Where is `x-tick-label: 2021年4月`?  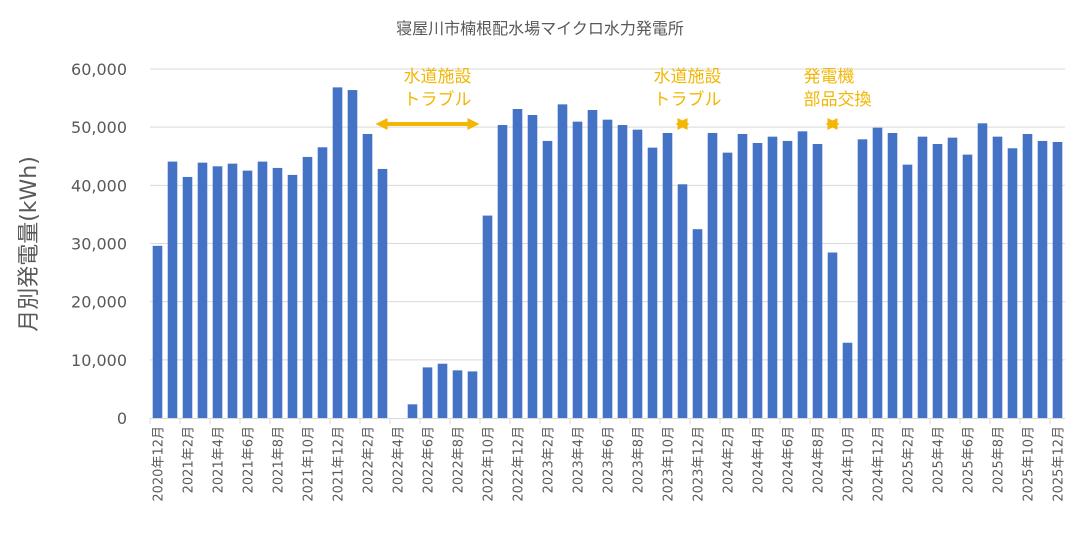 x-tick-label: 2021年4月 is located at coordinates (219, 459).